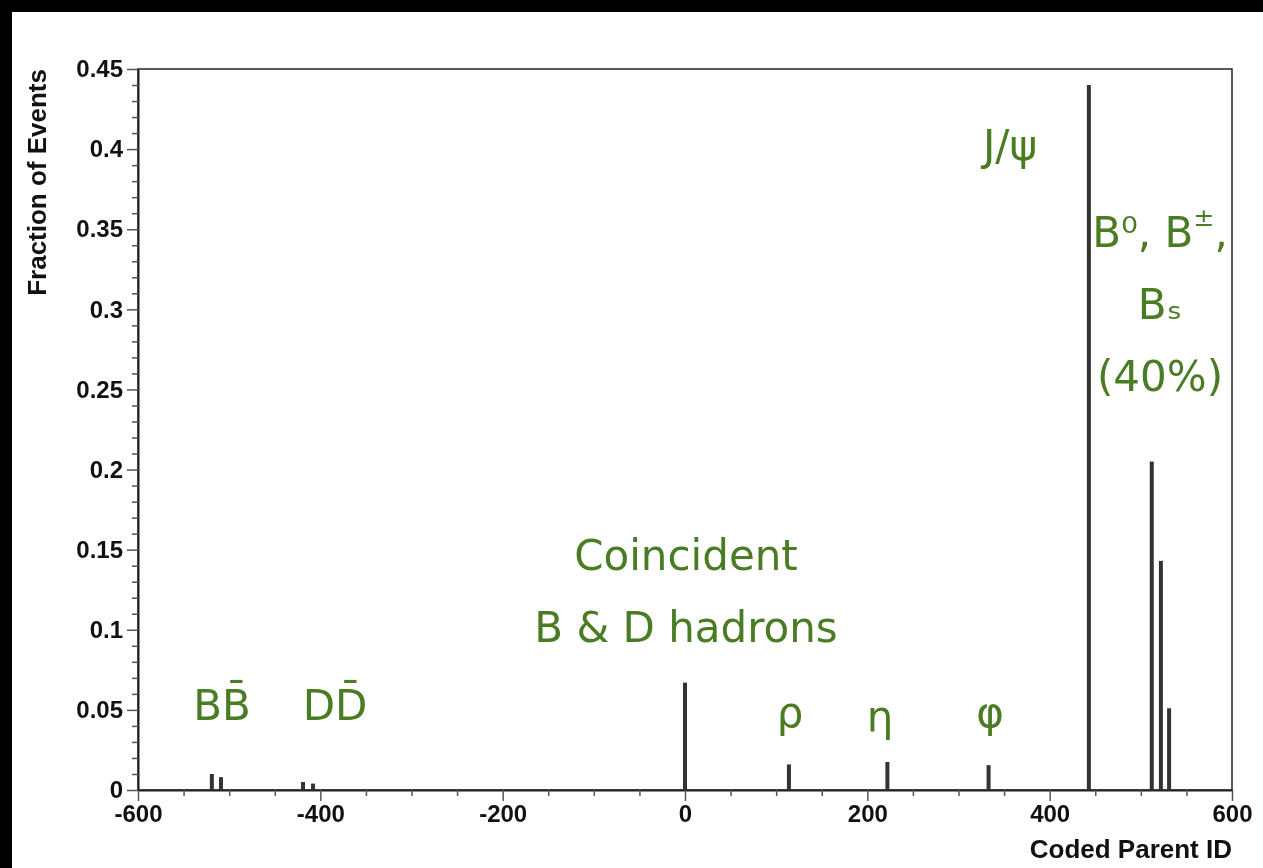 This screenshot has height=868, width=1263. I want to click on annotation: J/ψ, so click(1008, 145).